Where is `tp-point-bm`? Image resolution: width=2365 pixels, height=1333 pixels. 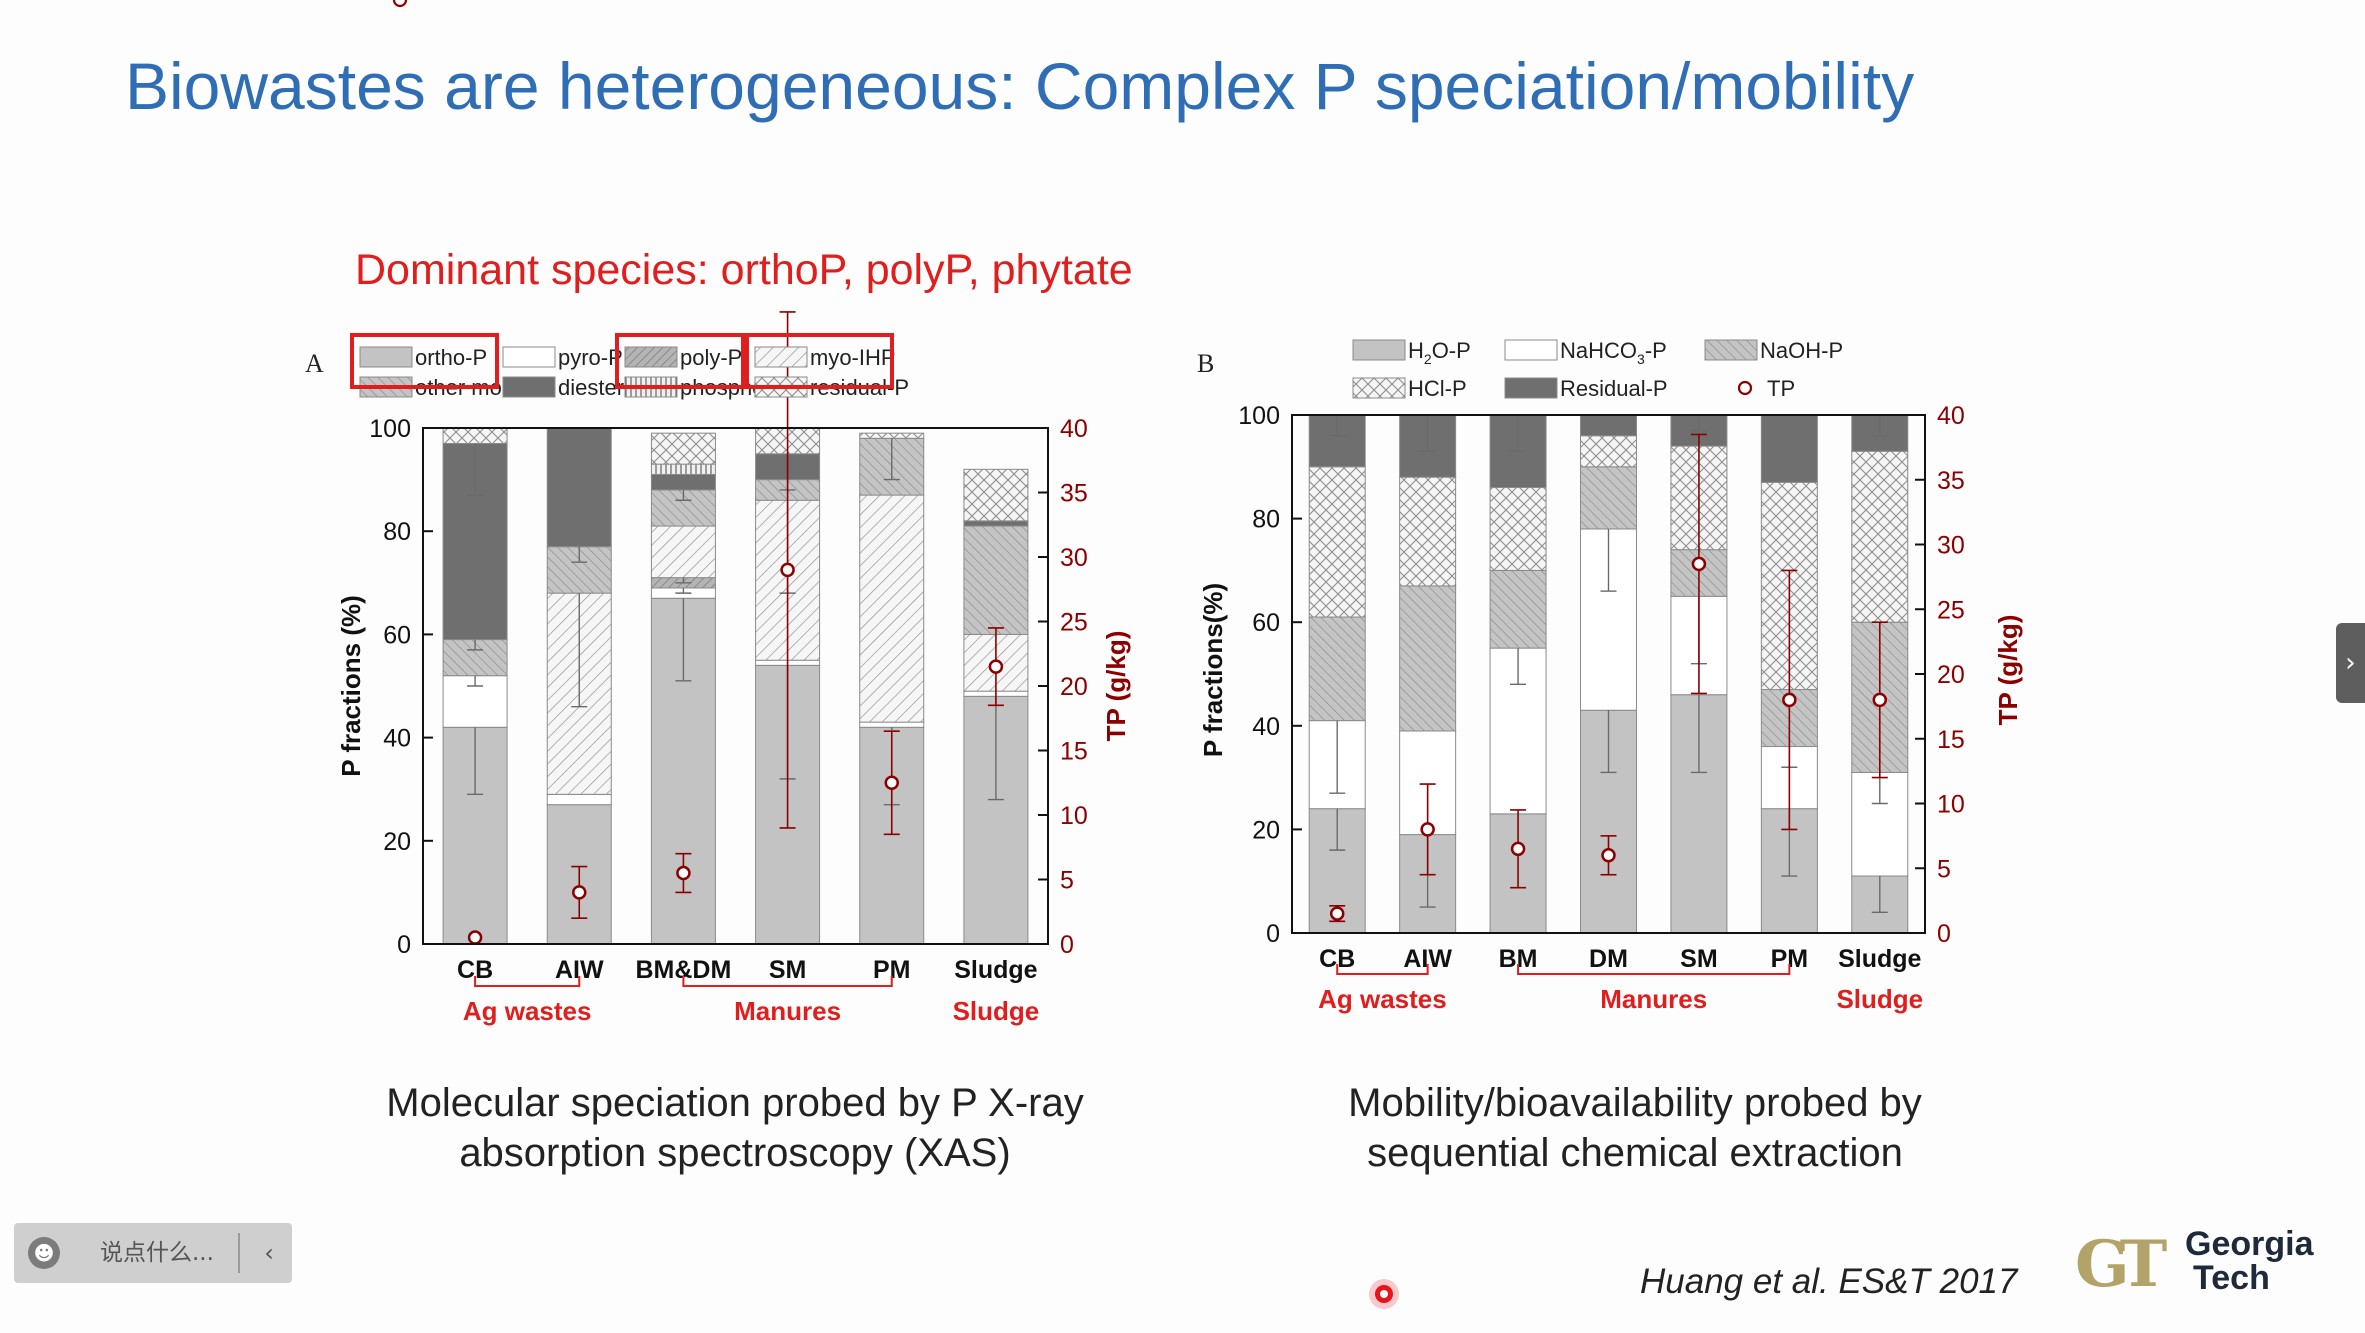
tp-point-bm is located at coordinates (1518, 849).